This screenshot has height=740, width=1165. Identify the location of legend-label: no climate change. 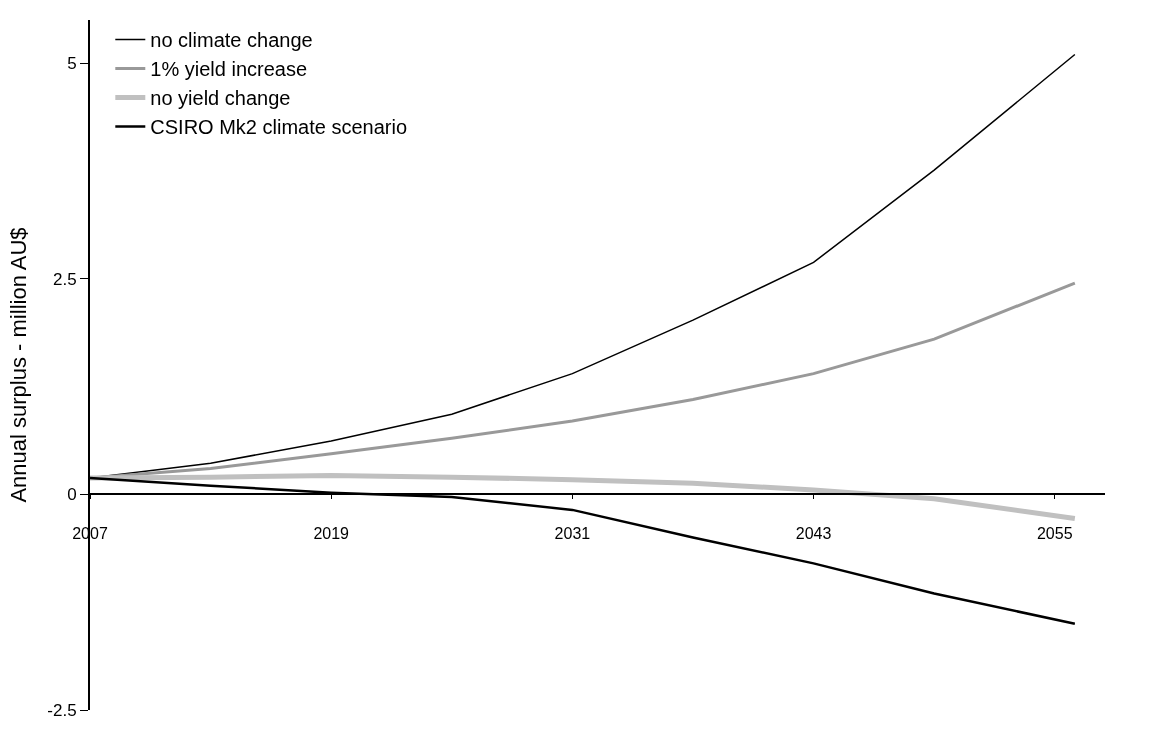
(231, 40).